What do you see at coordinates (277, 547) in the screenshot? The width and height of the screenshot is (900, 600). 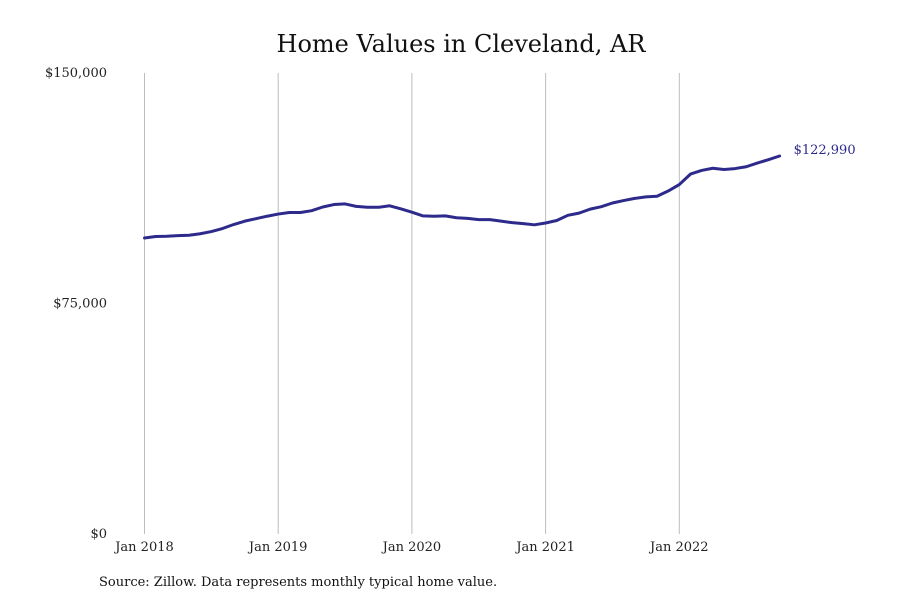 I see `x-tick-label: Jan 2019` at bounding box center [277, 547].